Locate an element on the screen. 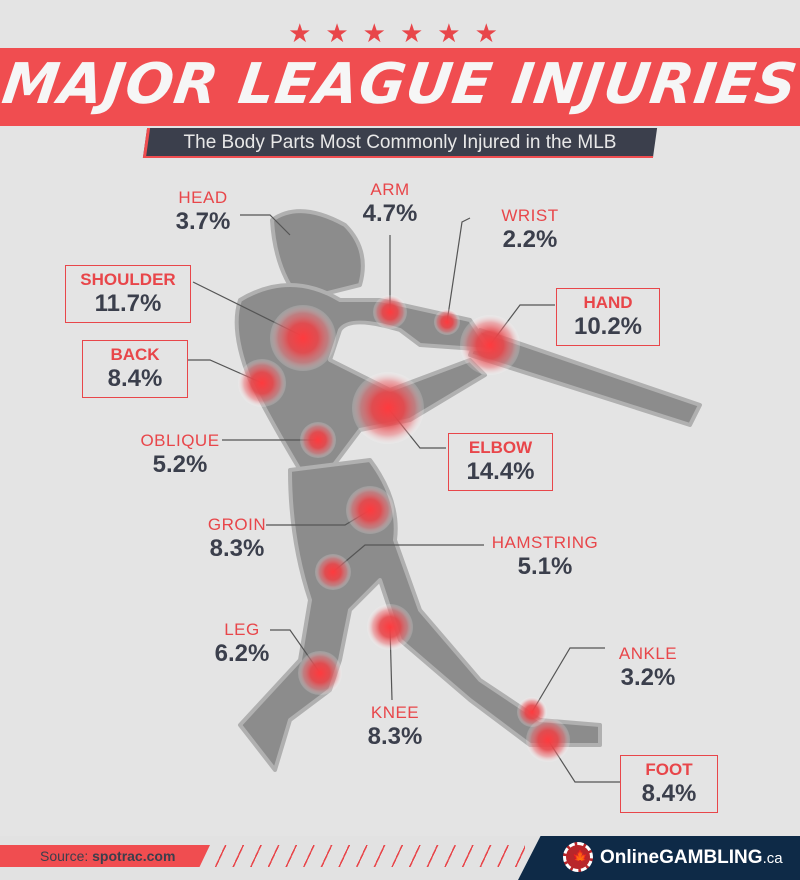  source-link: spotrac.com is located at coordinates (134, 856).